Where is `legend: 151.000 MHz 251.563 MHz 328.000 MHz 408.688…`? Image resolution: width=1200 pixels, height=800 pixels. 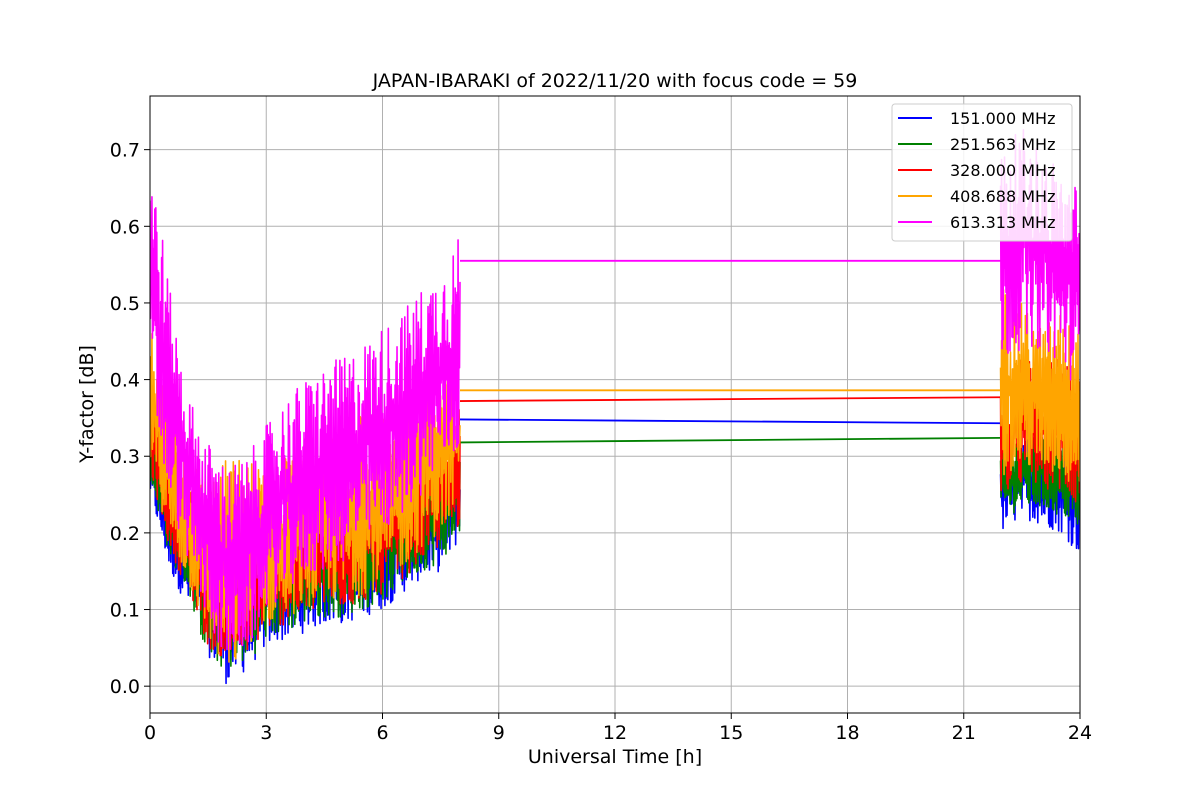
legend: 151.000 MHz 251.563 MHz 328.000 MHz 408.688… is located at coordinates (982, 172).